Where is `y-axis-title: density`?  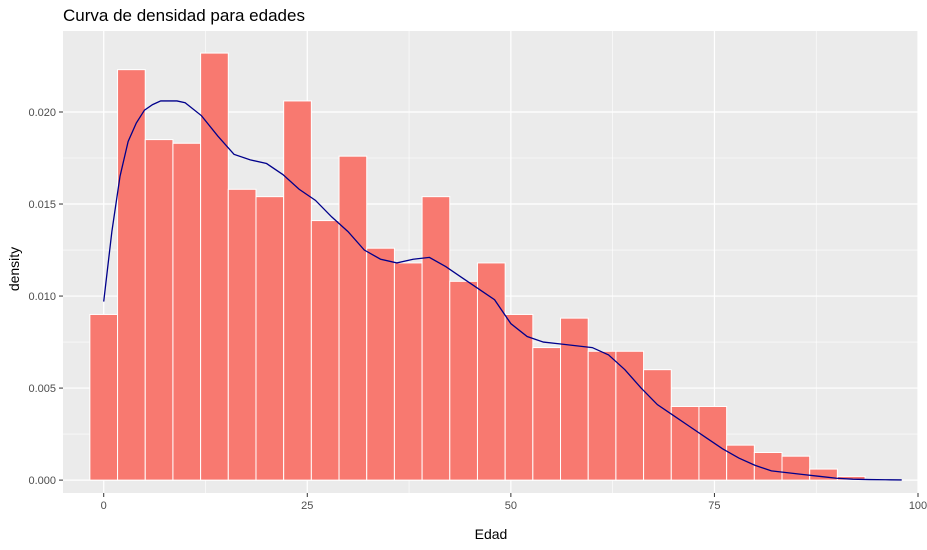
y-axis-title: density is located at coordinates (14, 269).